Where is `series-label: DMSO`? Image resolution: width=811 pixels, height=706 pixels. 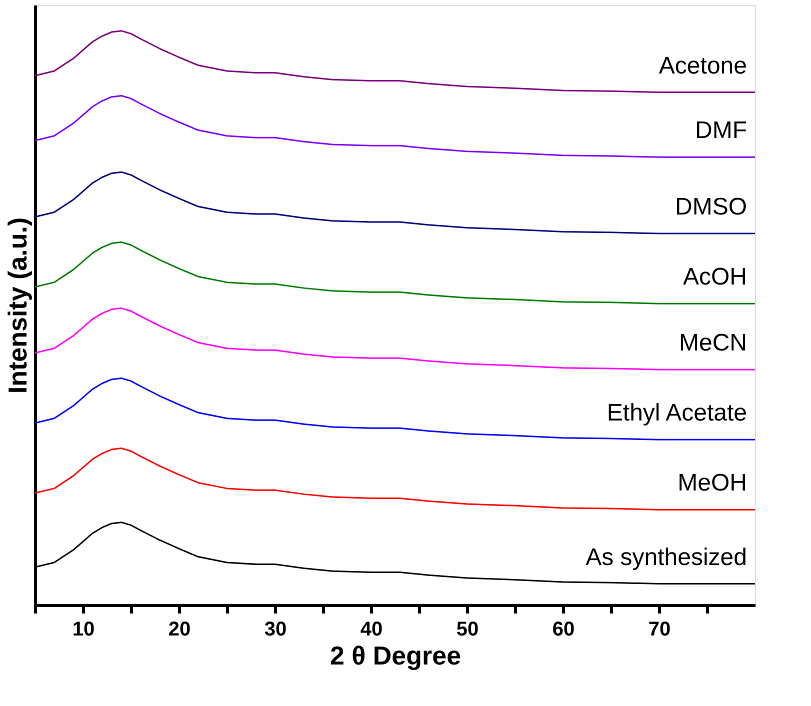 series-label: DMSO is located at coordinates (711, 207).